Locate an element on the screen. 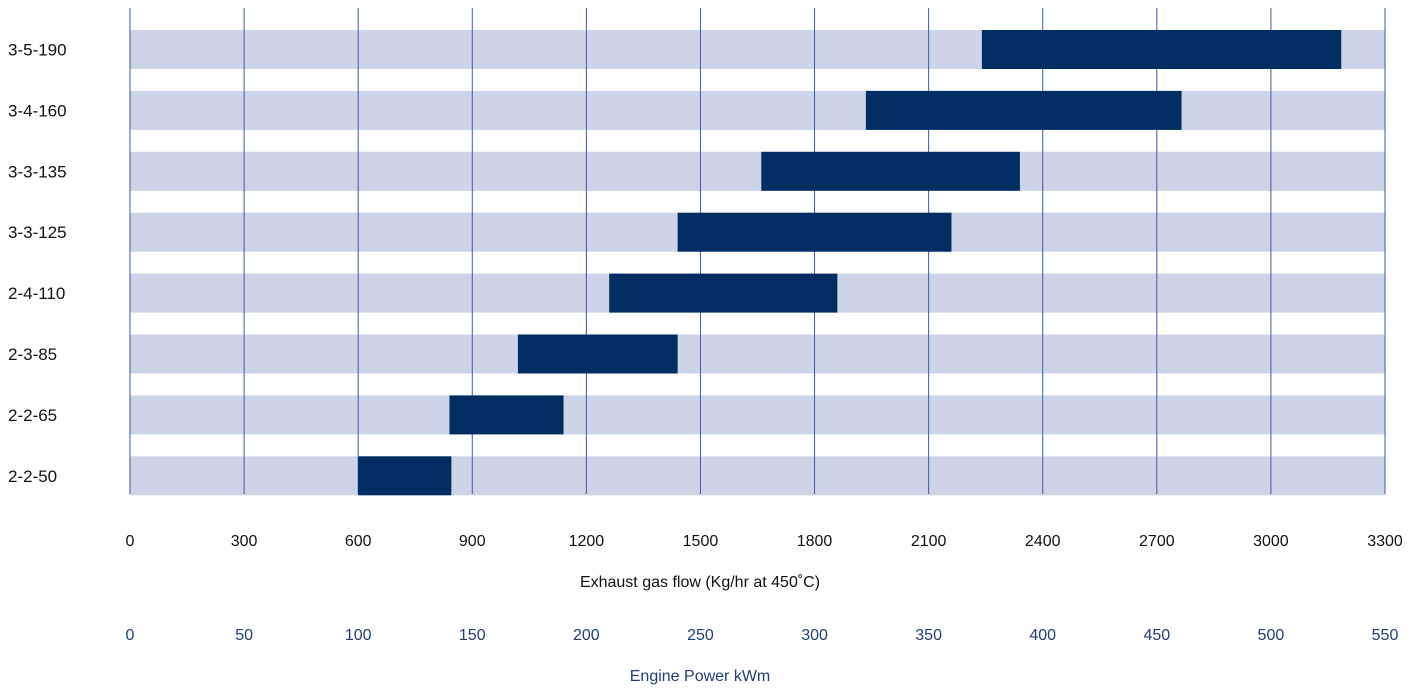  x-tick-label: 3300 is located at coordinates (1385, 541).